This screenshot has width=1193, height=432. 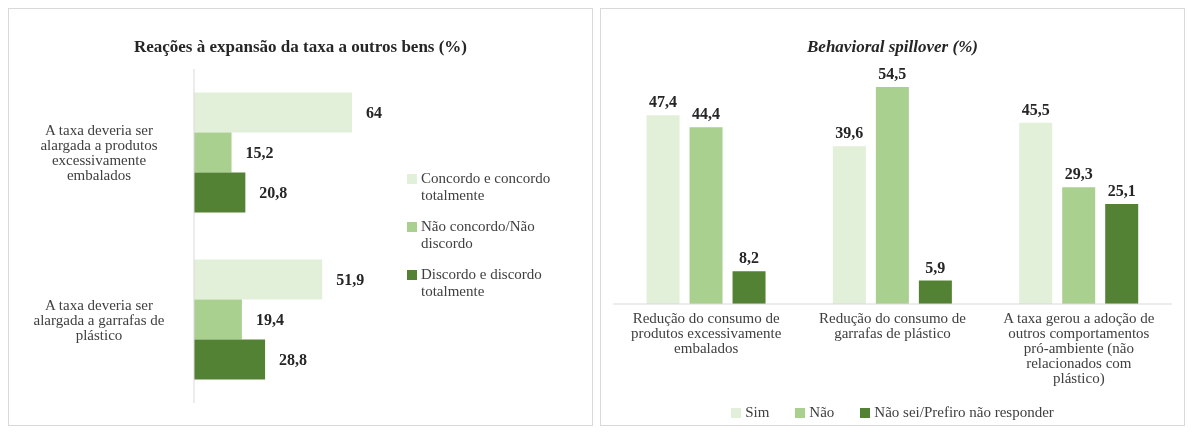 I want to click on legend-label: Sim, so click(x=757, y=412).